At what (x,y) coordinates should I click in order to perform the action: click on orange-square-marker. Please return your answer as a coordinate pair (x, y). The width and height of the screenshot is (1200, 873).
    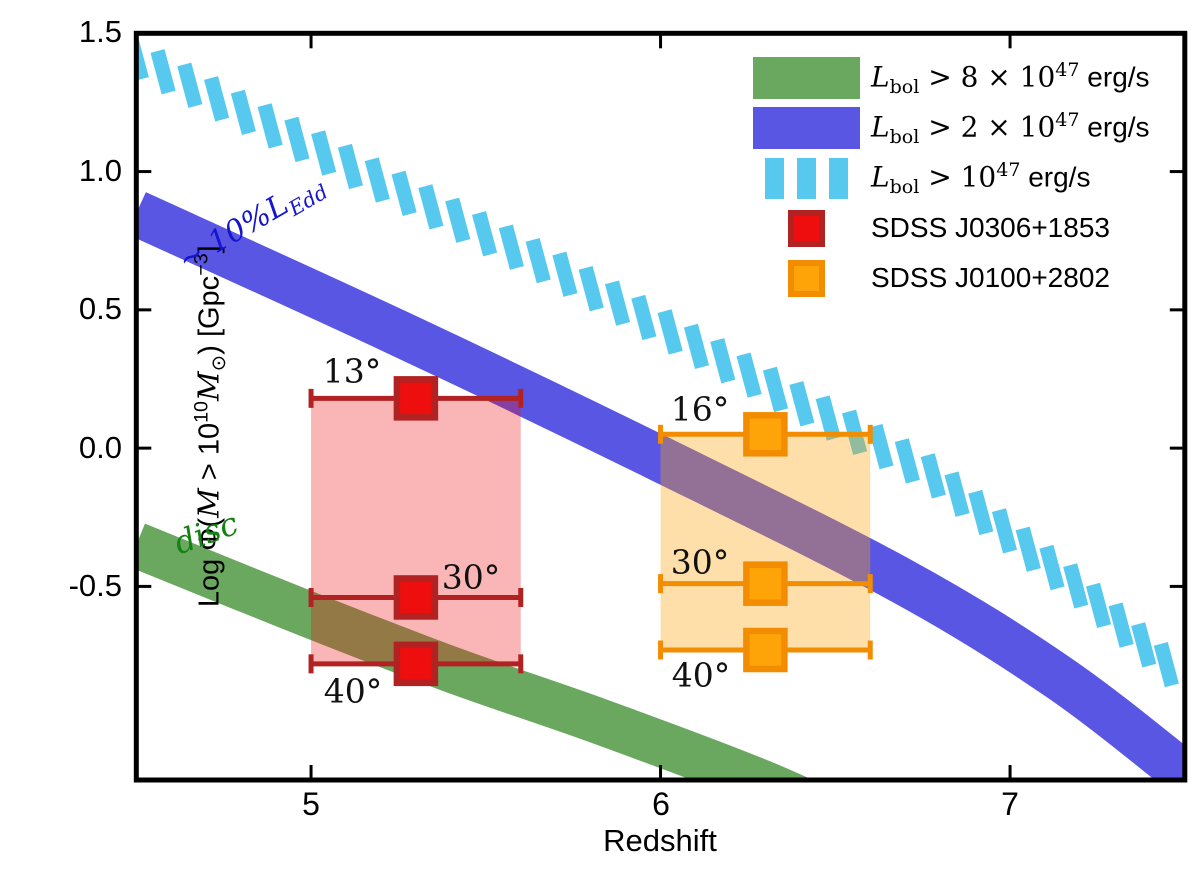
    Looking at the image, I should click on (806, 278).